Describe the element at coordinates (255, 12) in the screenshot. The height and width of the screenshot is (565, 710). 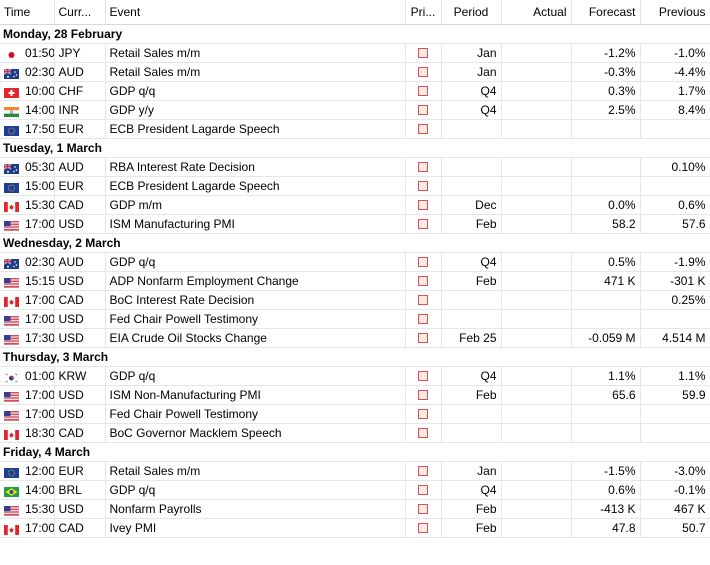
I see `col-header-event: Event` at that location.